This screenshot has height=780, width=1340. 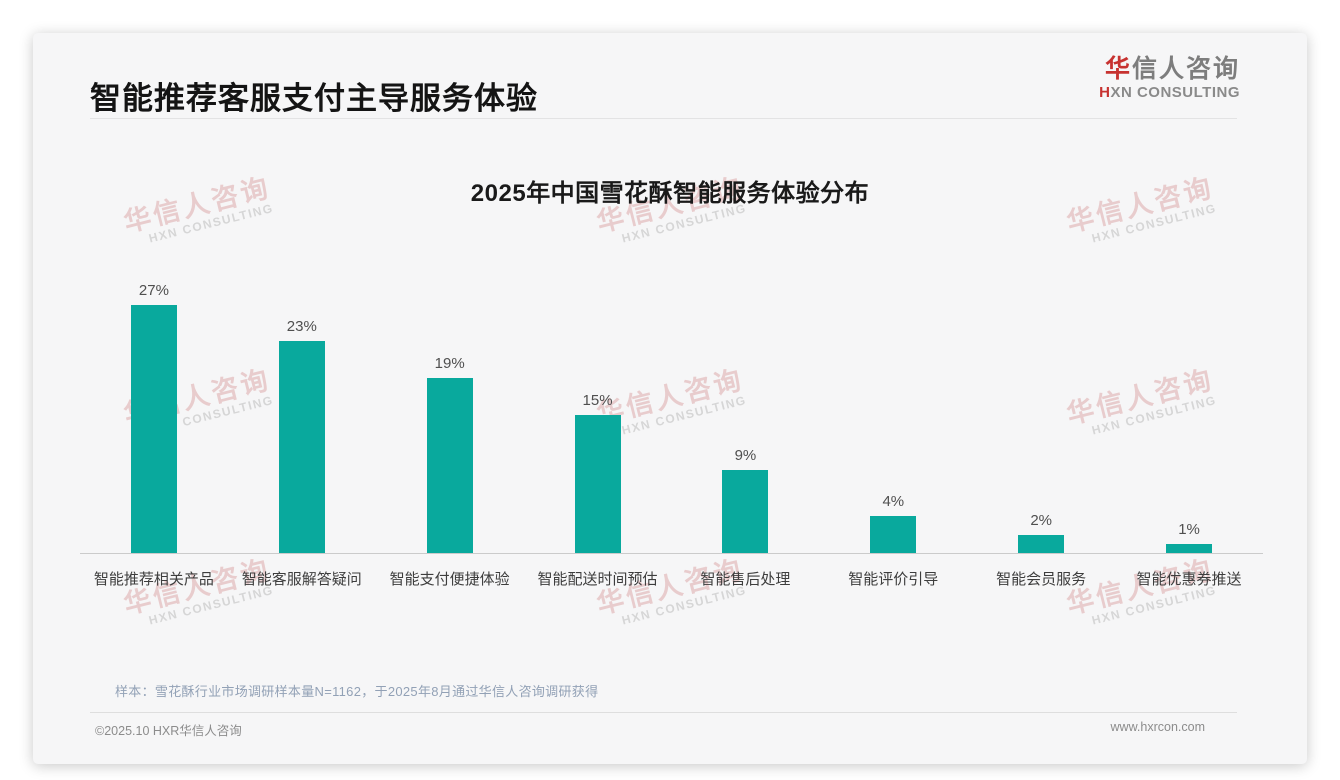 What do you see at coordinates (153, 579) in the screenshot?
I see `category-label: 智能推荐相关产品` at bounding box center [153, 579].